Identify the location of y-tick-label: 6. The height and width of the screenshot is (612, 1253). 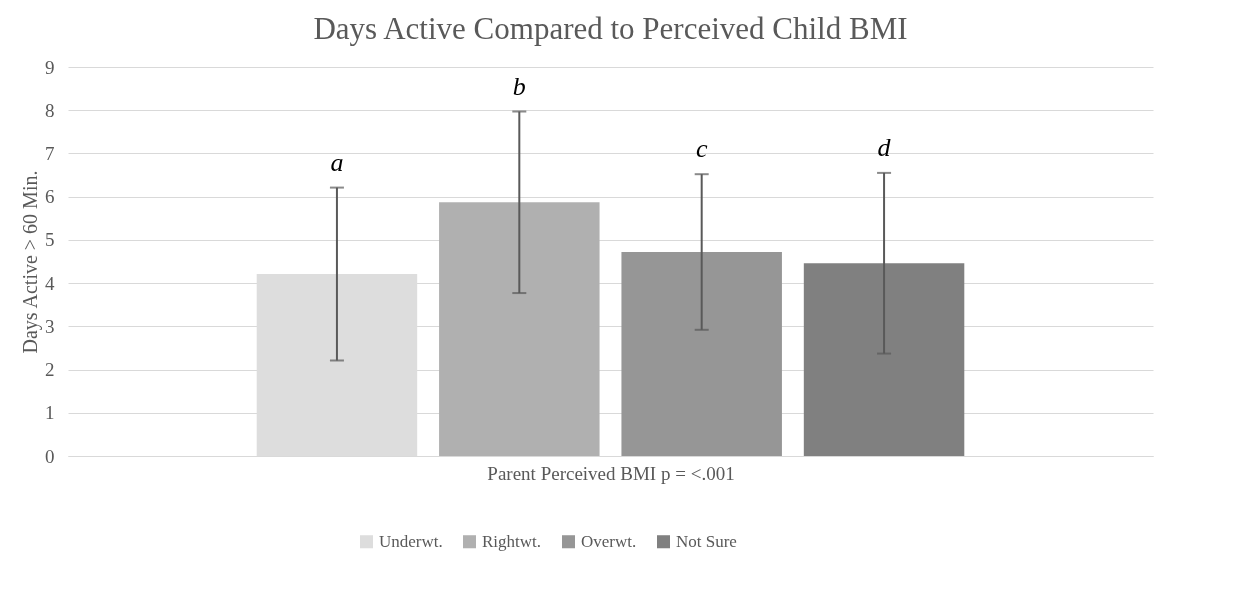
(50, 197).